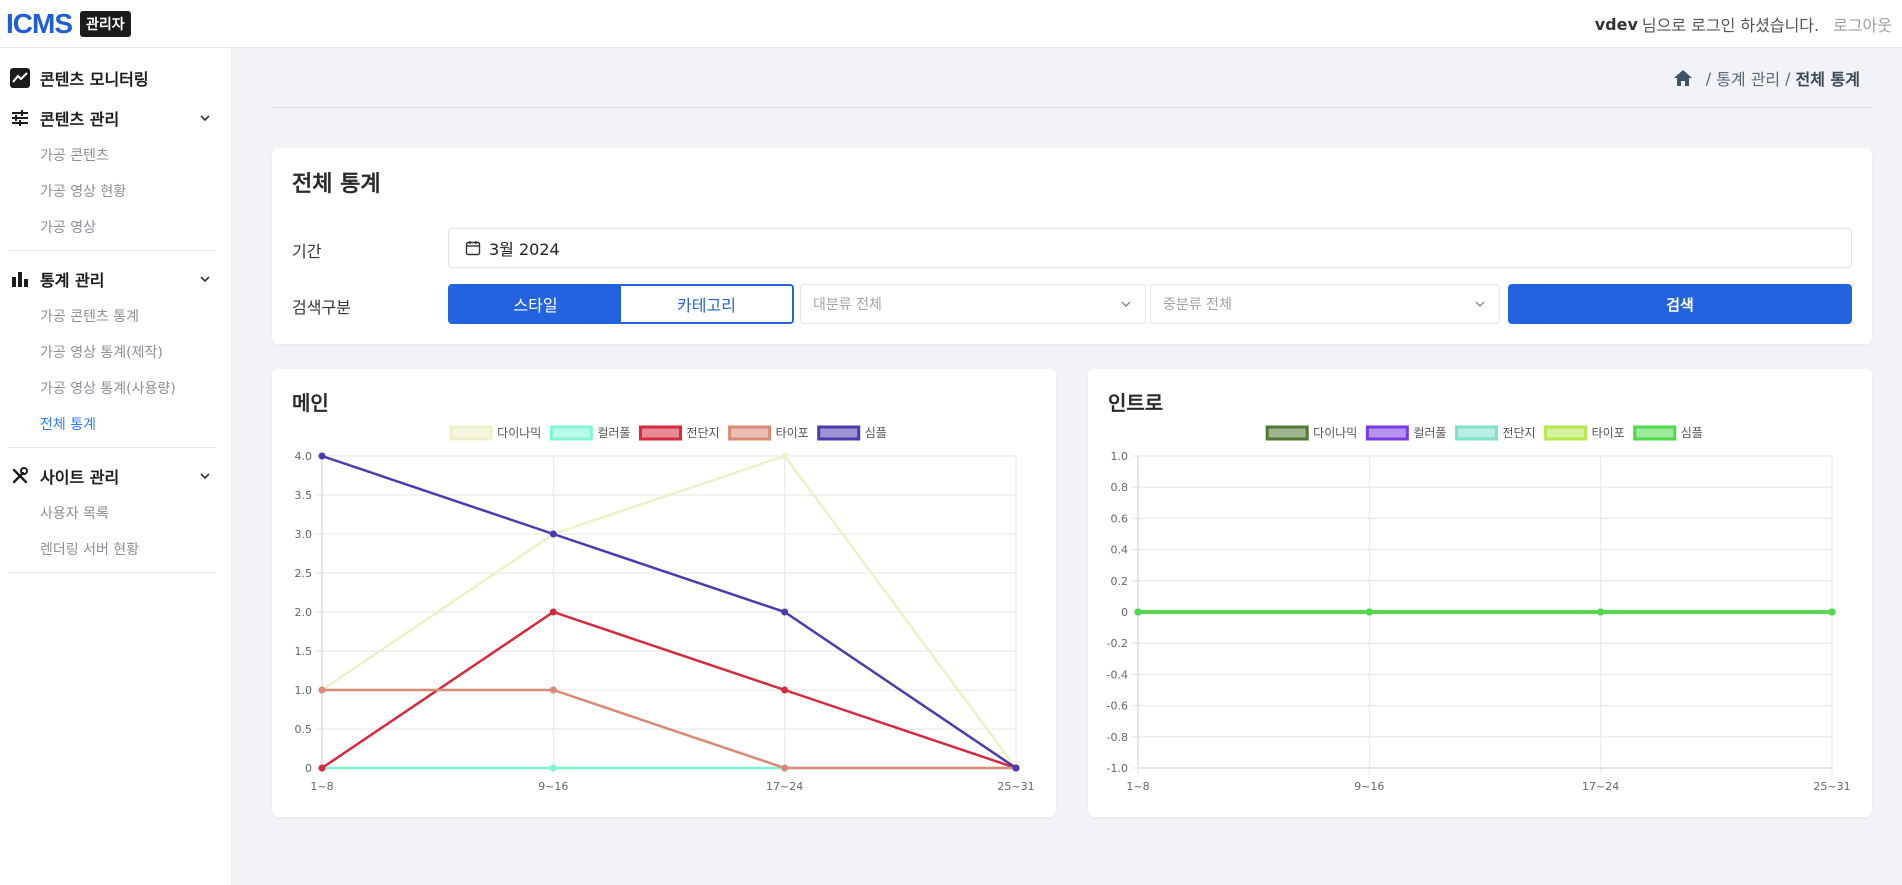 This screenshot has height=885, width=1902. I want to click on y-tick-label: 3.5, so click(304, 495).